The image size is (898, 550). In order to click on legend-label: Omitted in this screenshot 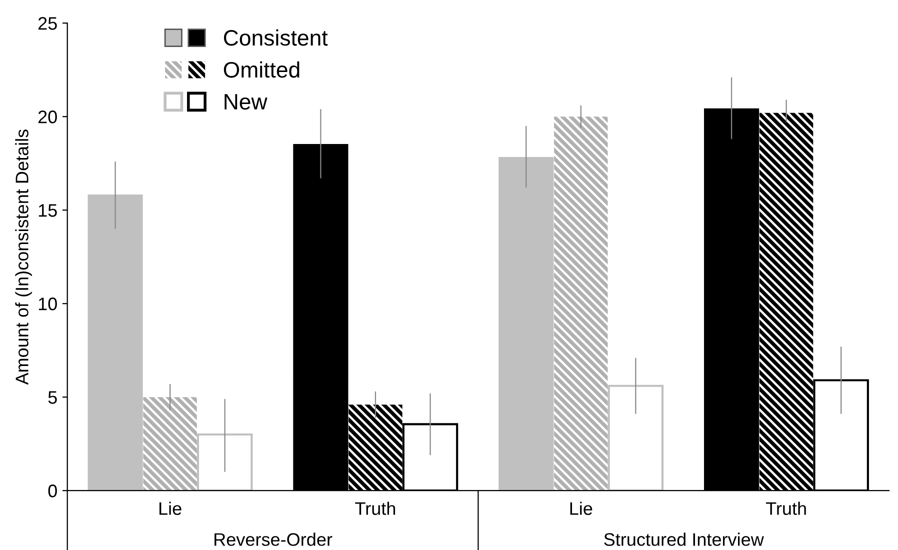, I will do `click(262, 69)`.